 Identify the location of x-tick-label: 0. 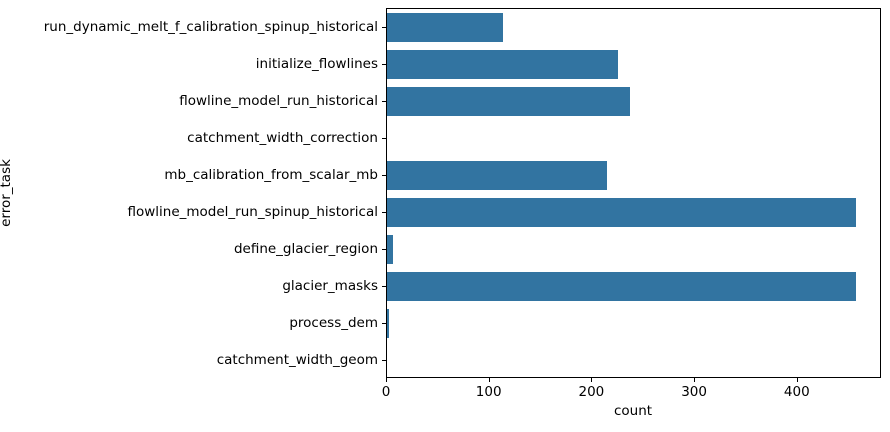
(386, 392).